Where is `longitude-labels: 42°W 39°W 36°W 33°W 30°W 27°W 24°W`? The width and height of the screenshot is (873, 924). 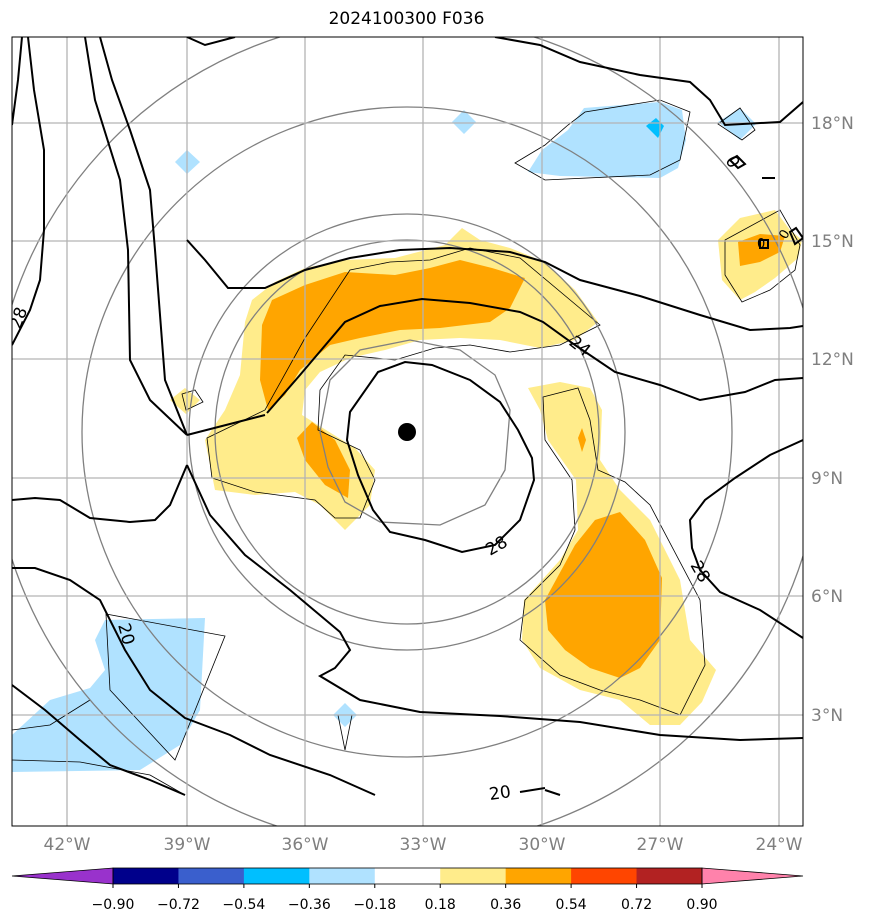
longitude-labels: 42°W 39°W 36°W 33°W 30°W 27°W 24°W is located at coordinates (423, 845).